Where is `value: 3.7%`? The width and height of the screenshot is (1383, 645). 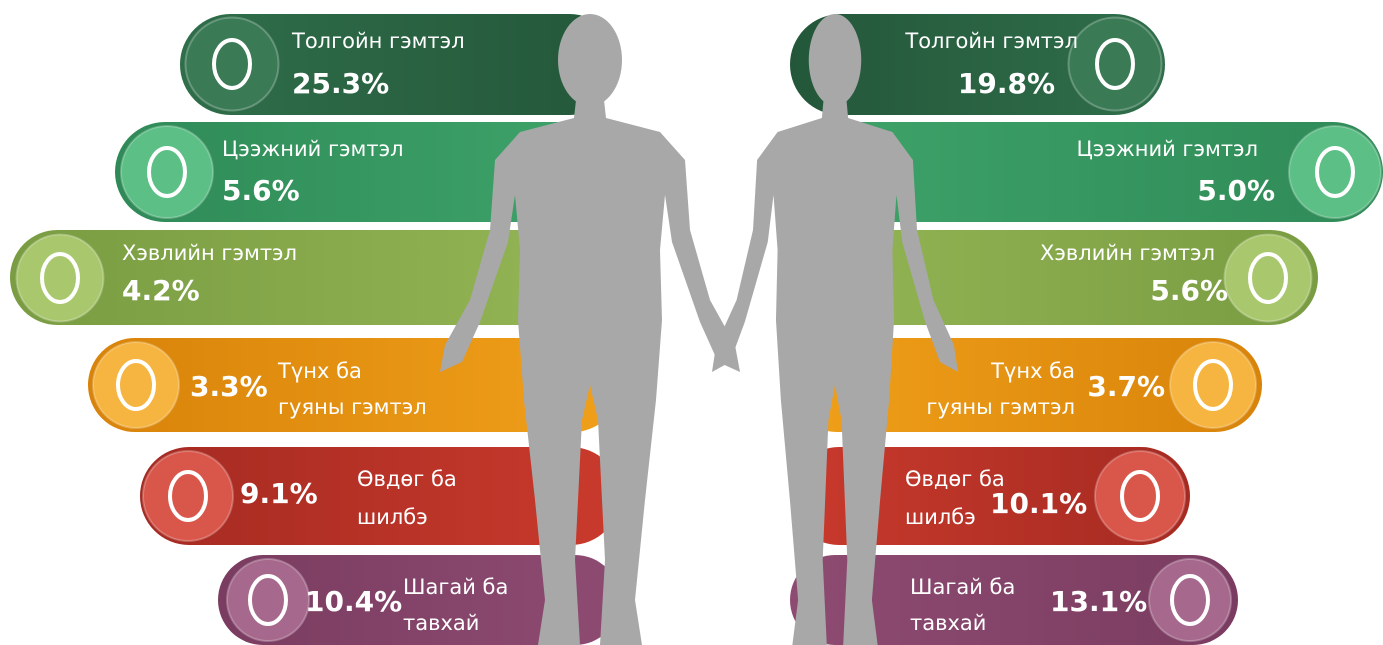 value: 3.7% is located at coordinates (1126, 386).